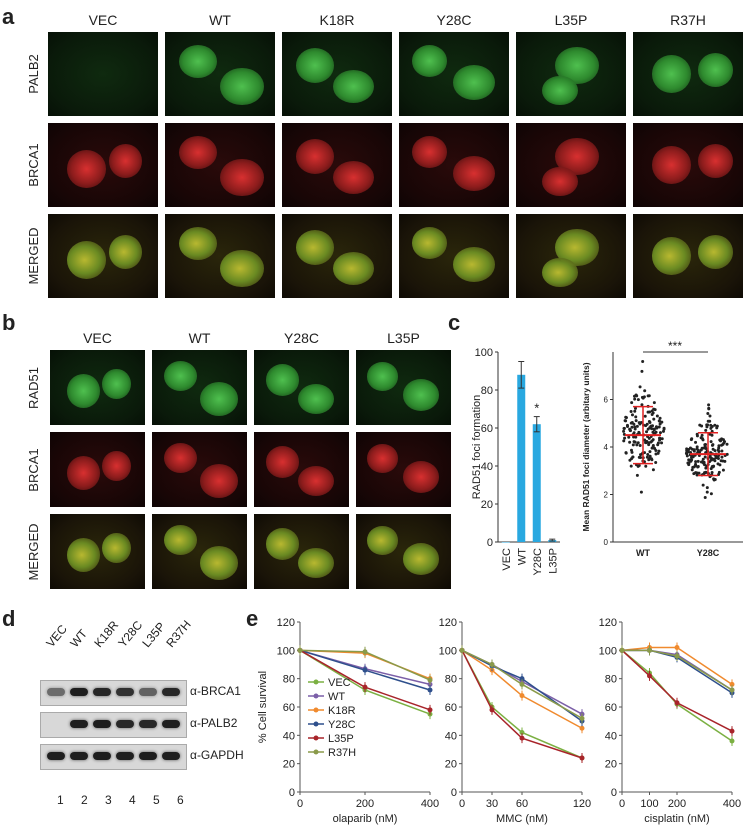  I want to click on lane-label: WT, so click(78, 638).